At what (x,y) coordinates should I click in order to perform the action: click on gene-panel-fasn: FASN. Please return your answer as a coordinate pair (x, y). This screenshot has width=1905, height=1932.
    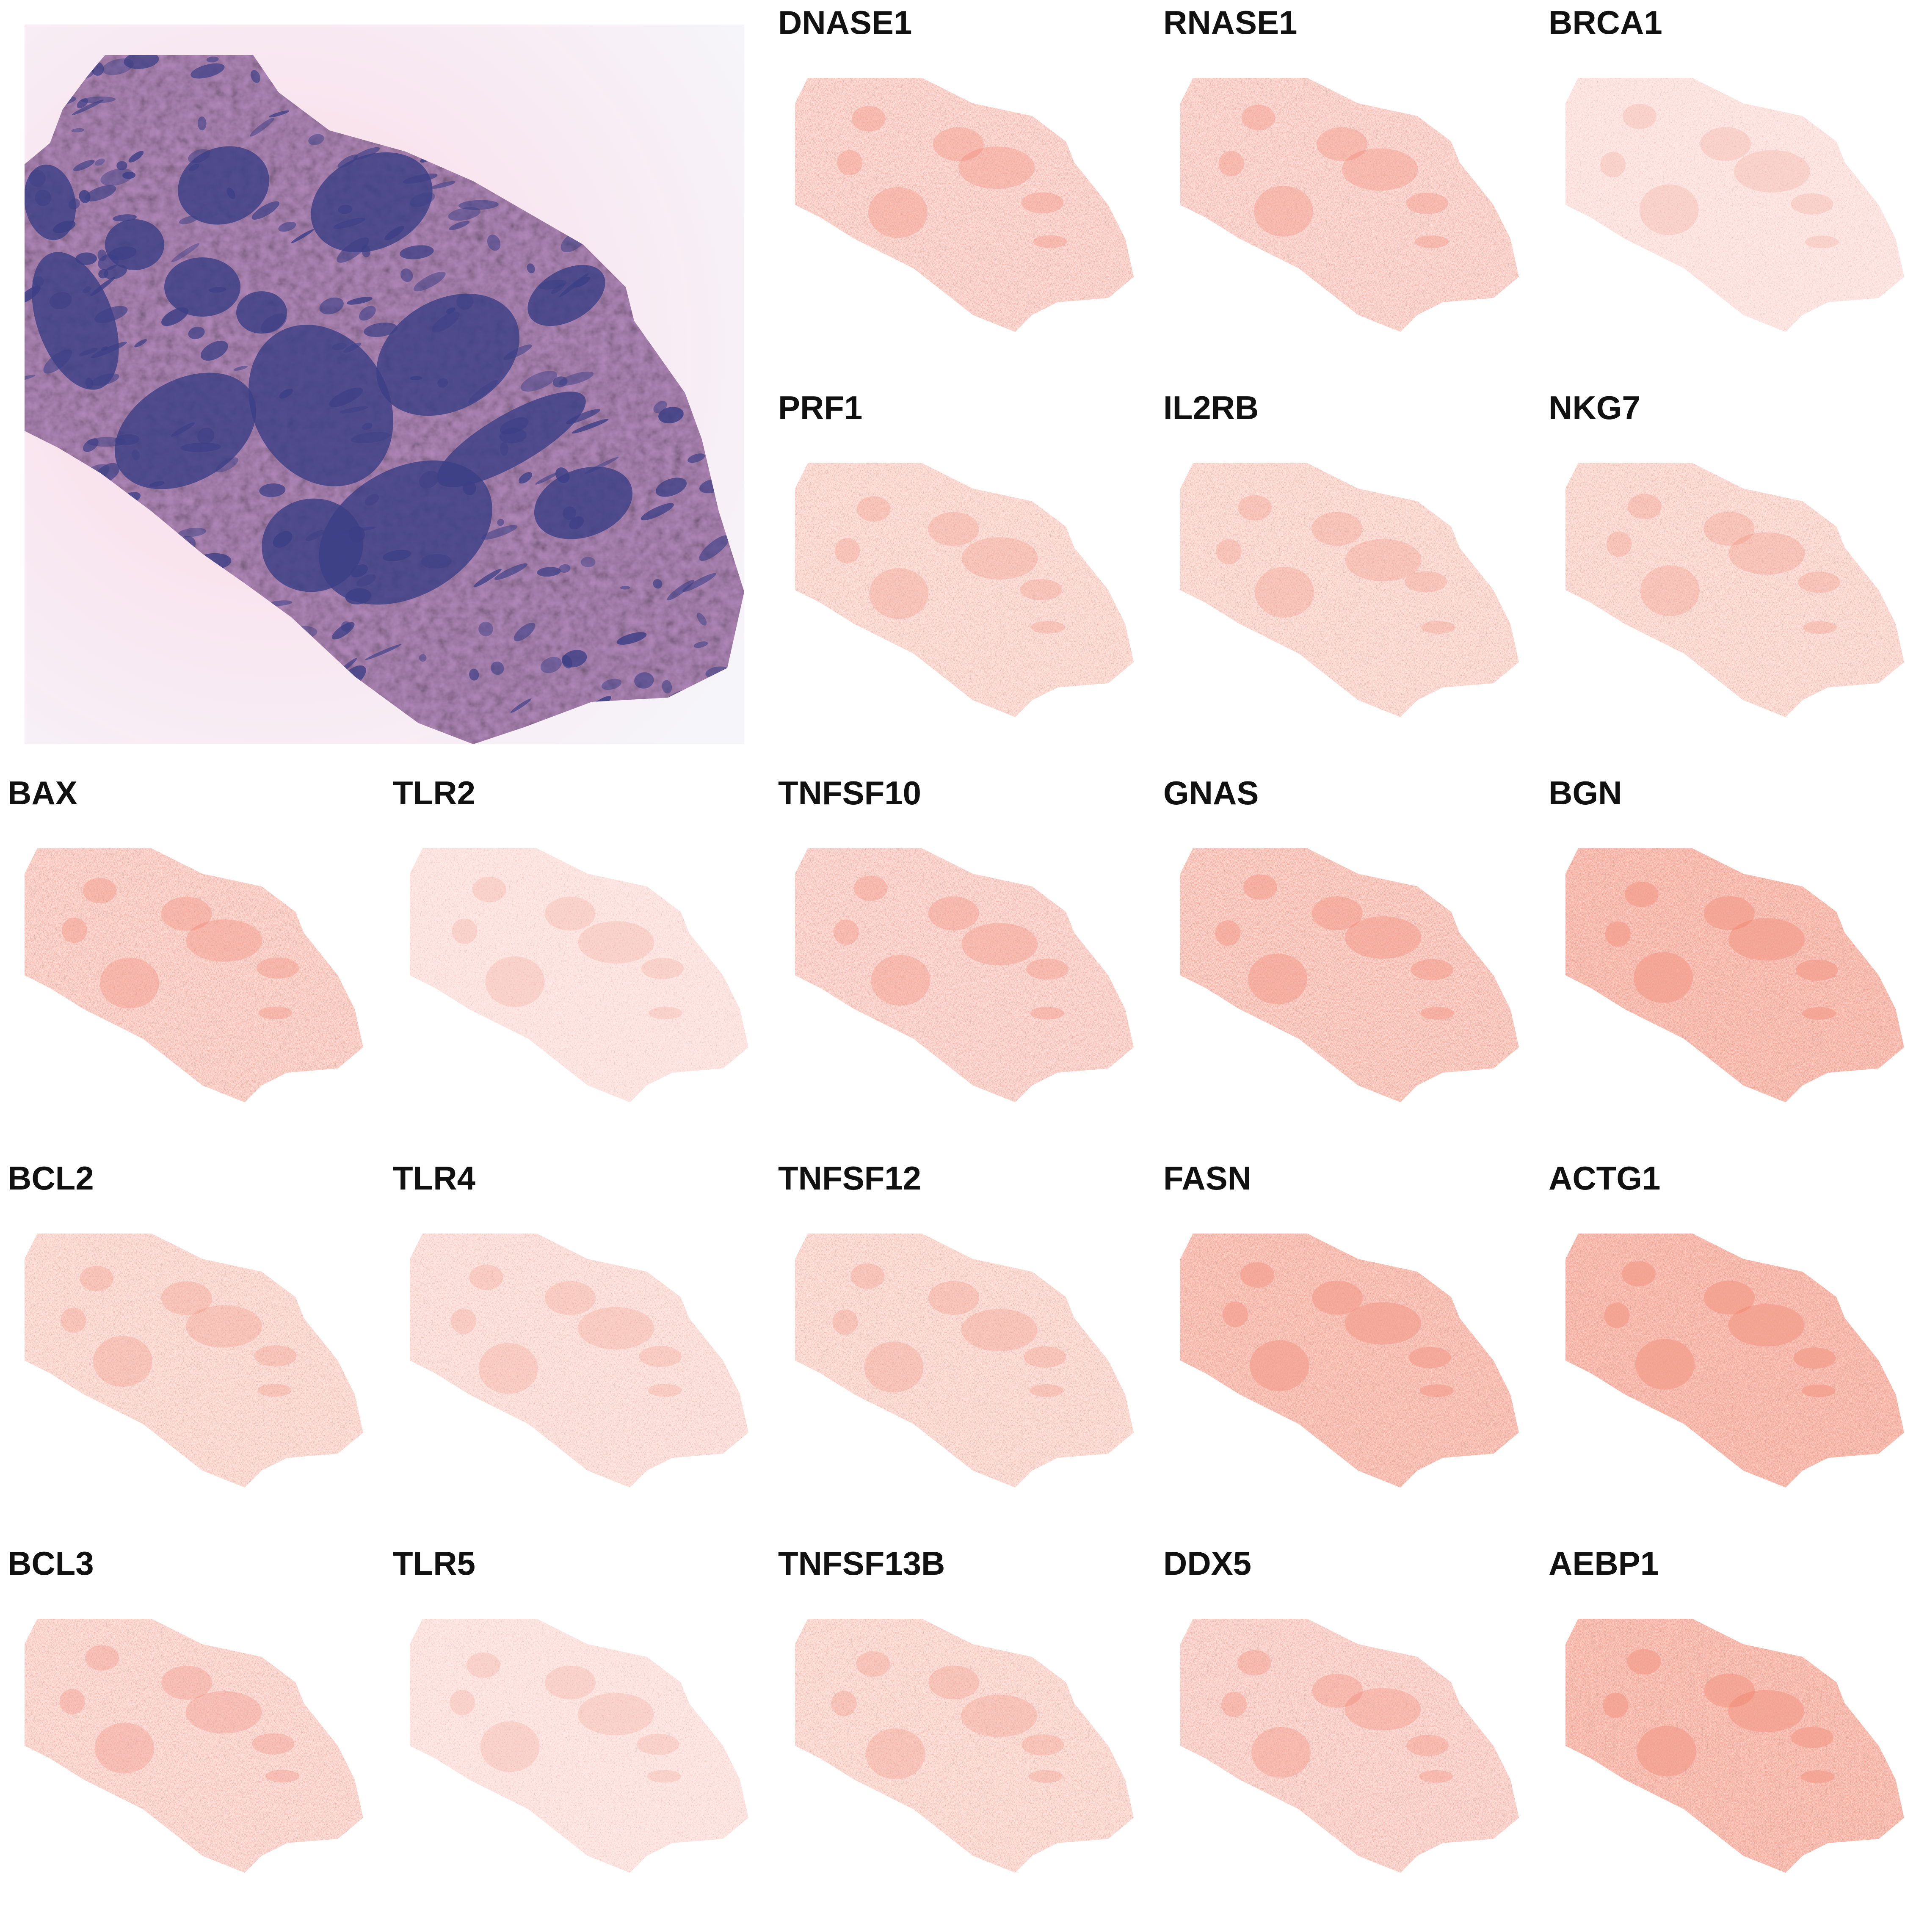
    Looking at the image, I should click on (1356, 1354).